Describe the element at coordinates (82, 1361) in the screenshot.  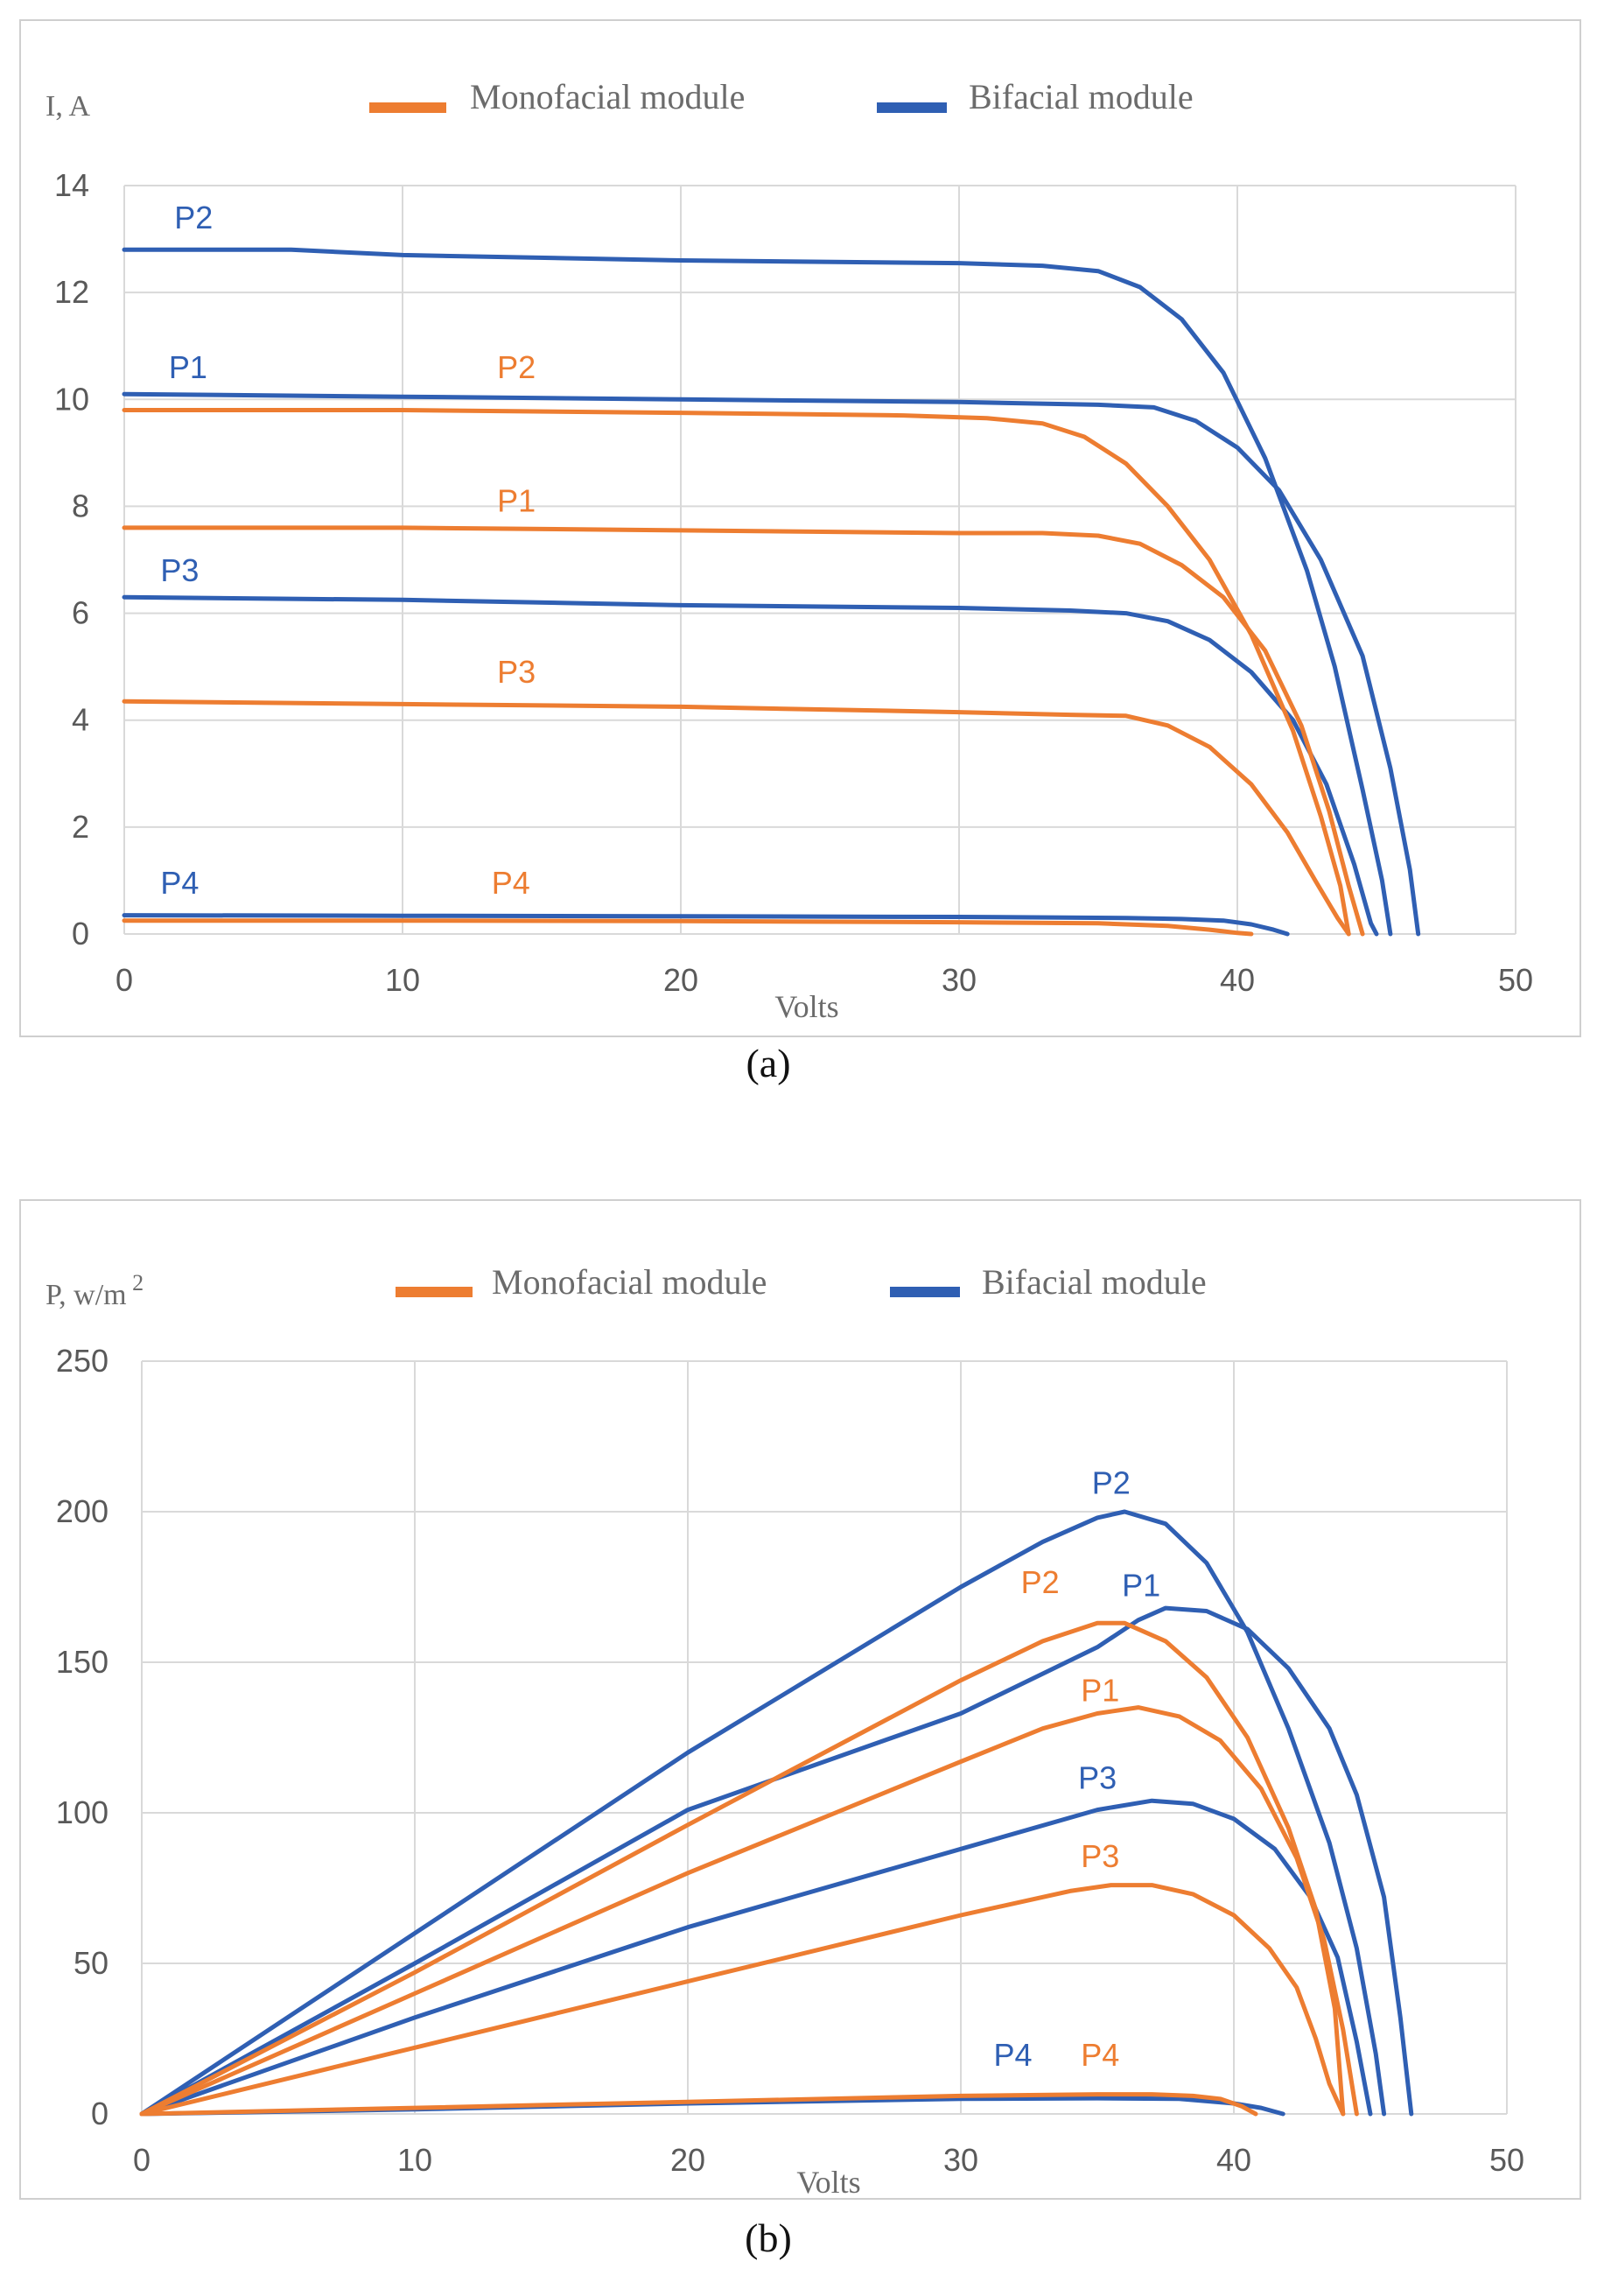
I see `y-tick-label: 250` at that location.